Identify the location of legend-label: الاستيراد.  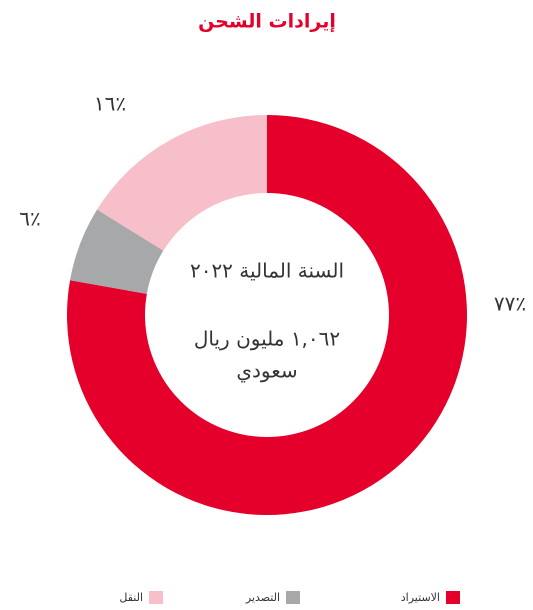
(420, 597).